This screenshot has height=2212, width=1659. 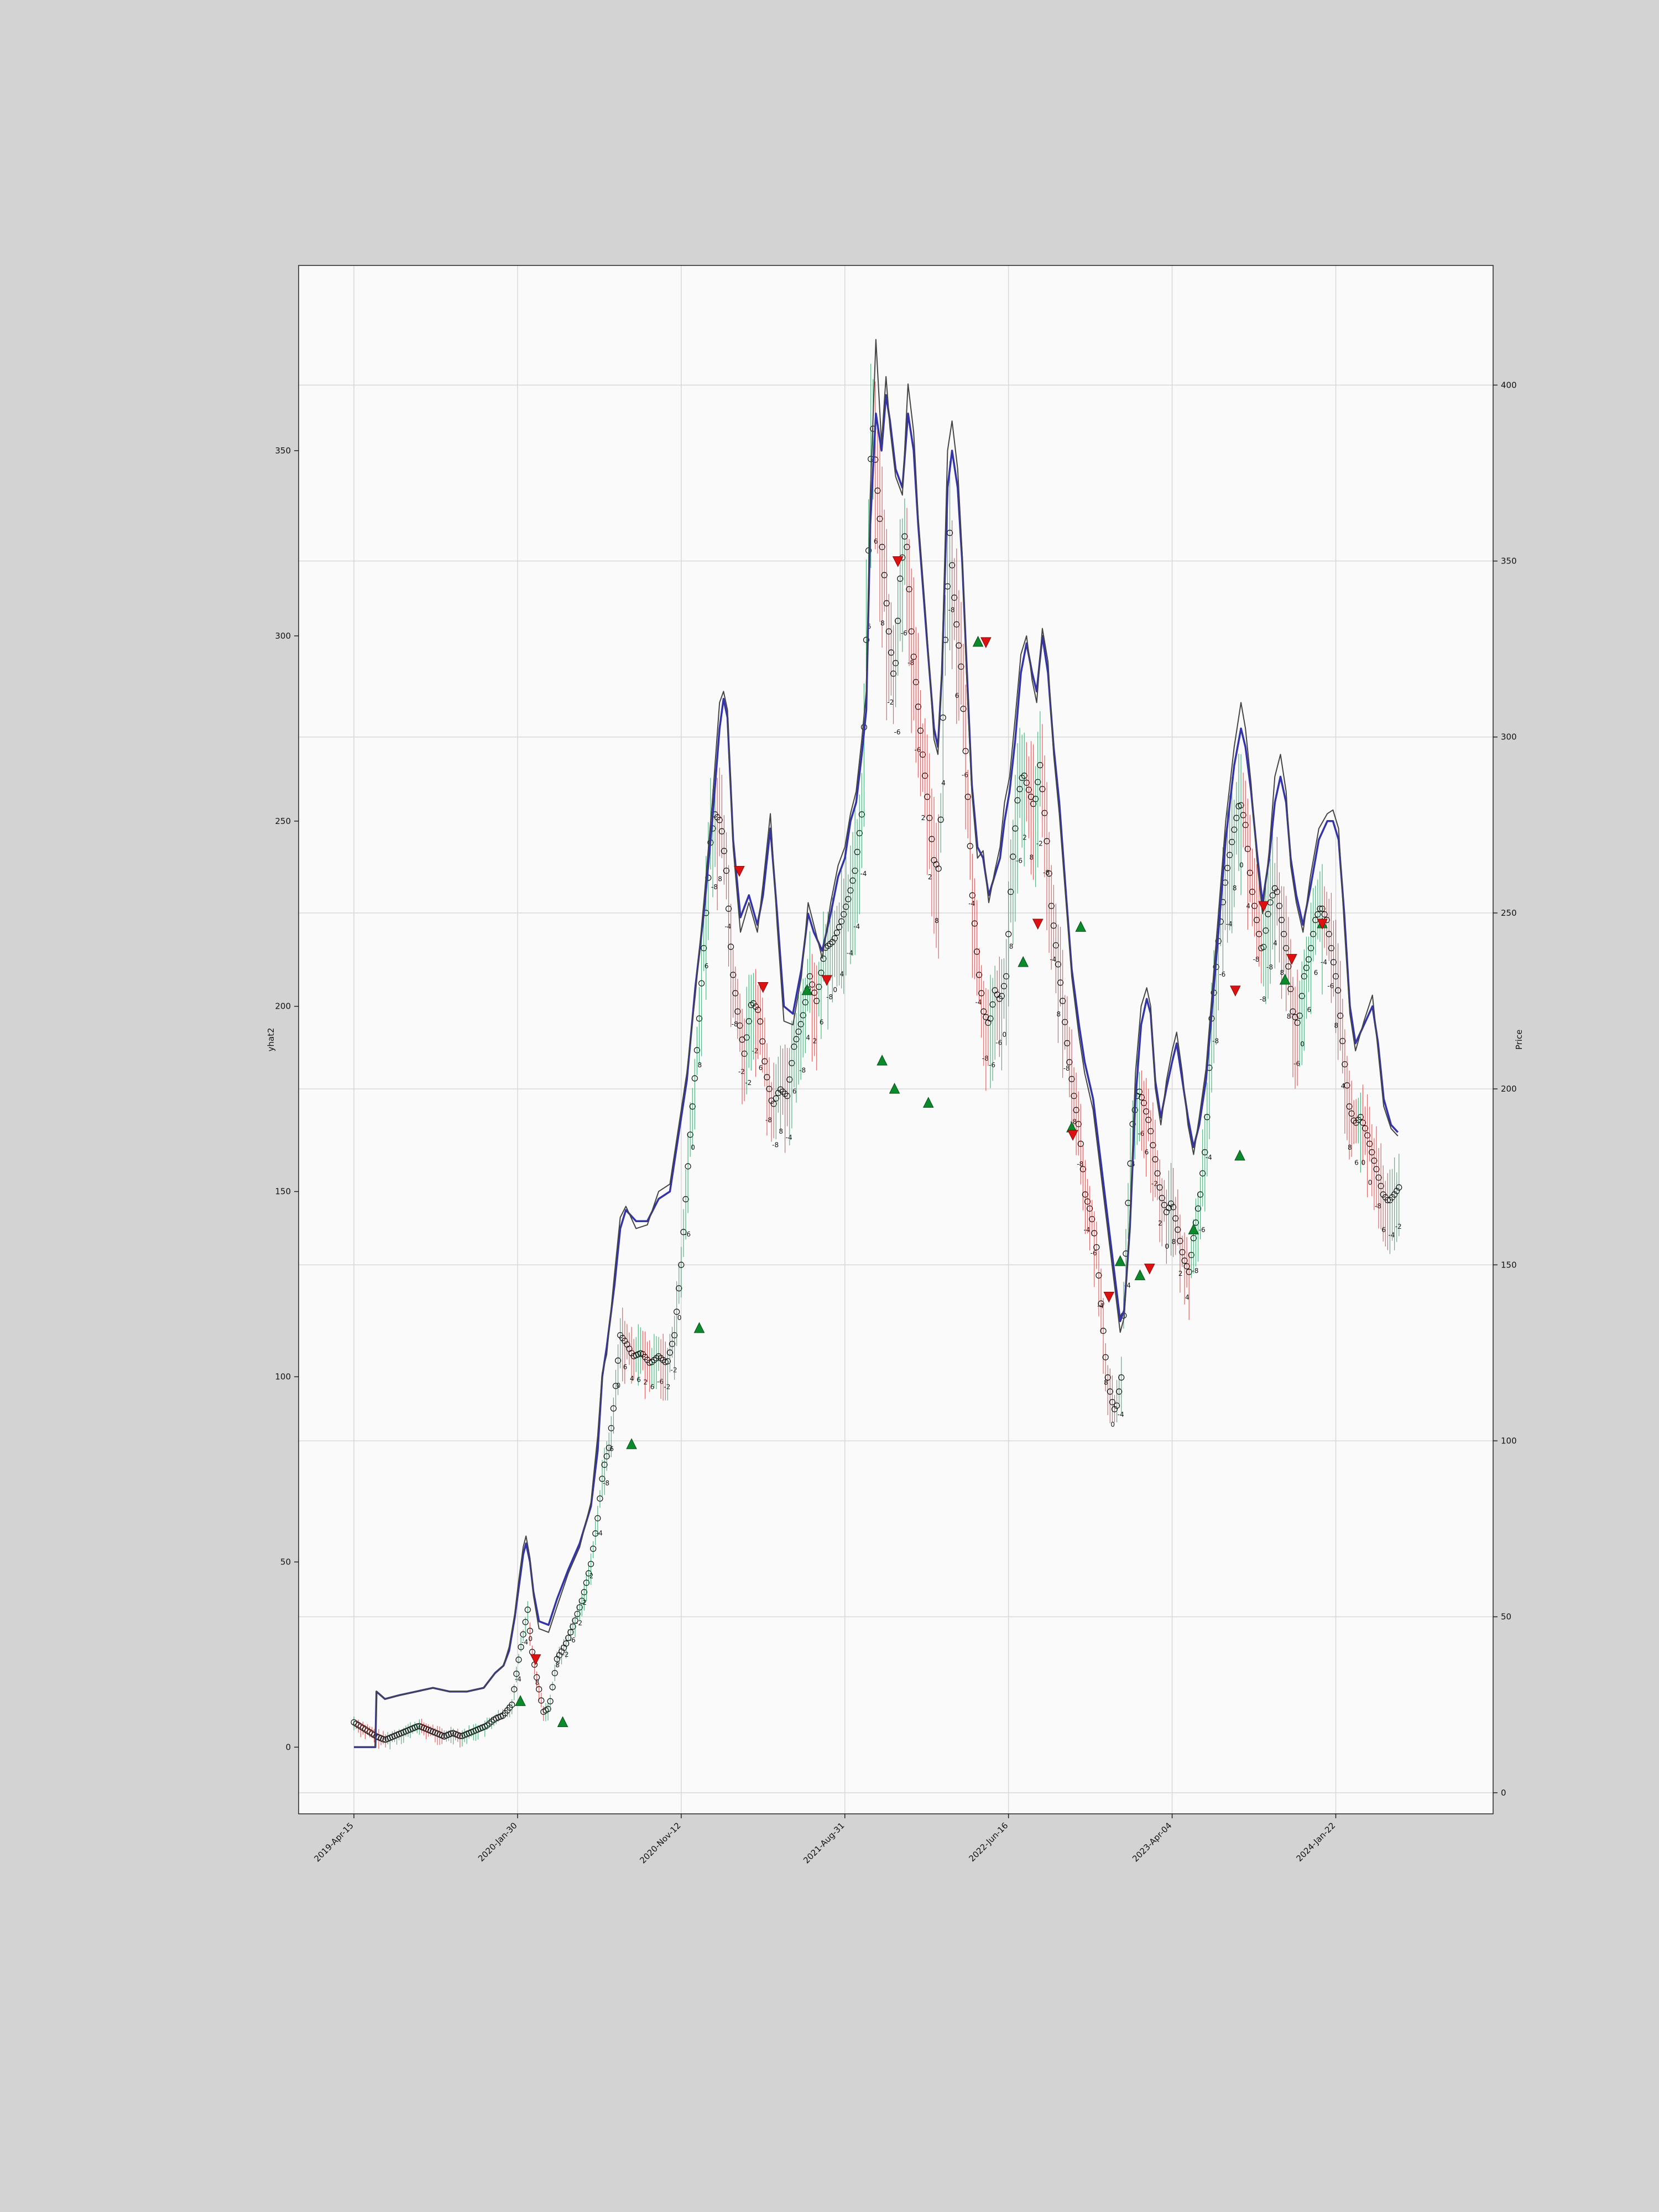 What do you see at coordinates (1222, 975) in the screenshot?
I see `price-annotation: -6` at bounding box center [1222, 975].